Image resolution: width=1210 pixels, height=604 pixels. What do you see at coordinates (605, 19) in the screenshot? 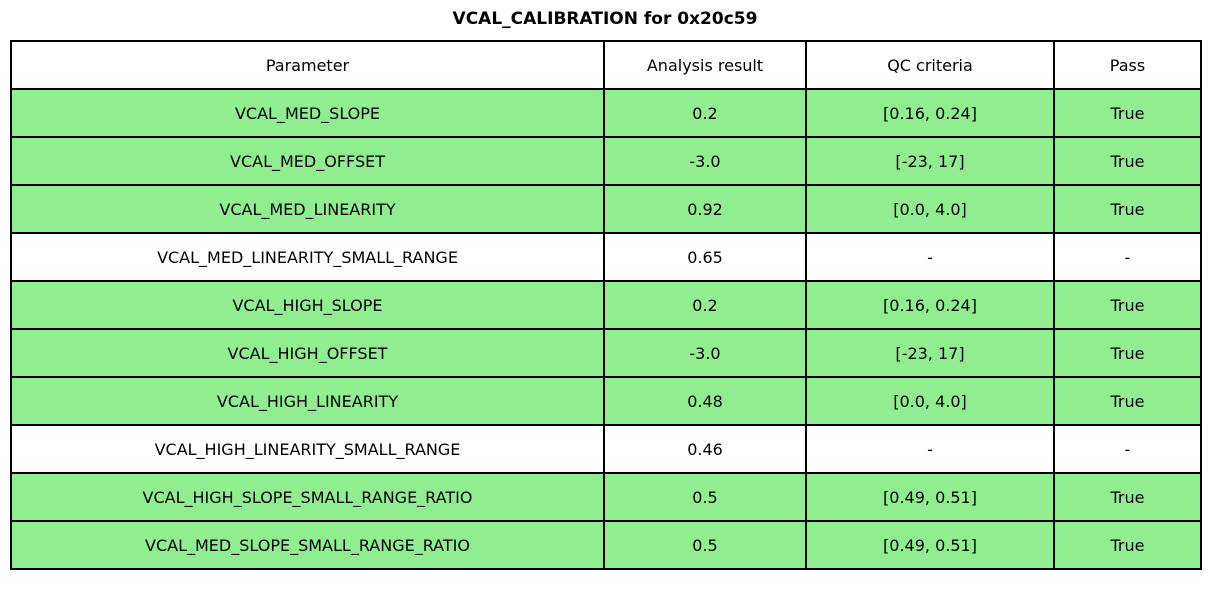
I see `page-title: VCAL_CALIBRATION for 0x20c59` at bounding box center [605, 19].